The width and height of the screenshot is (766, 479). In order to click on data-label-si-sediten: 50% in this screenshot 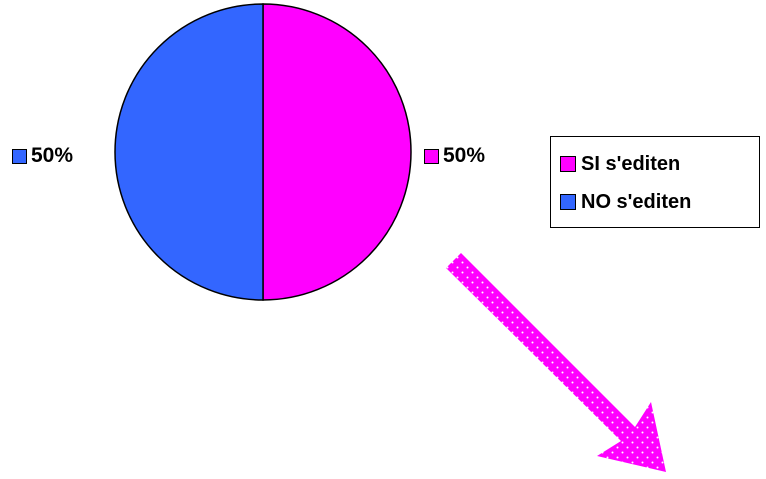, I will do `click(454, 156)`.